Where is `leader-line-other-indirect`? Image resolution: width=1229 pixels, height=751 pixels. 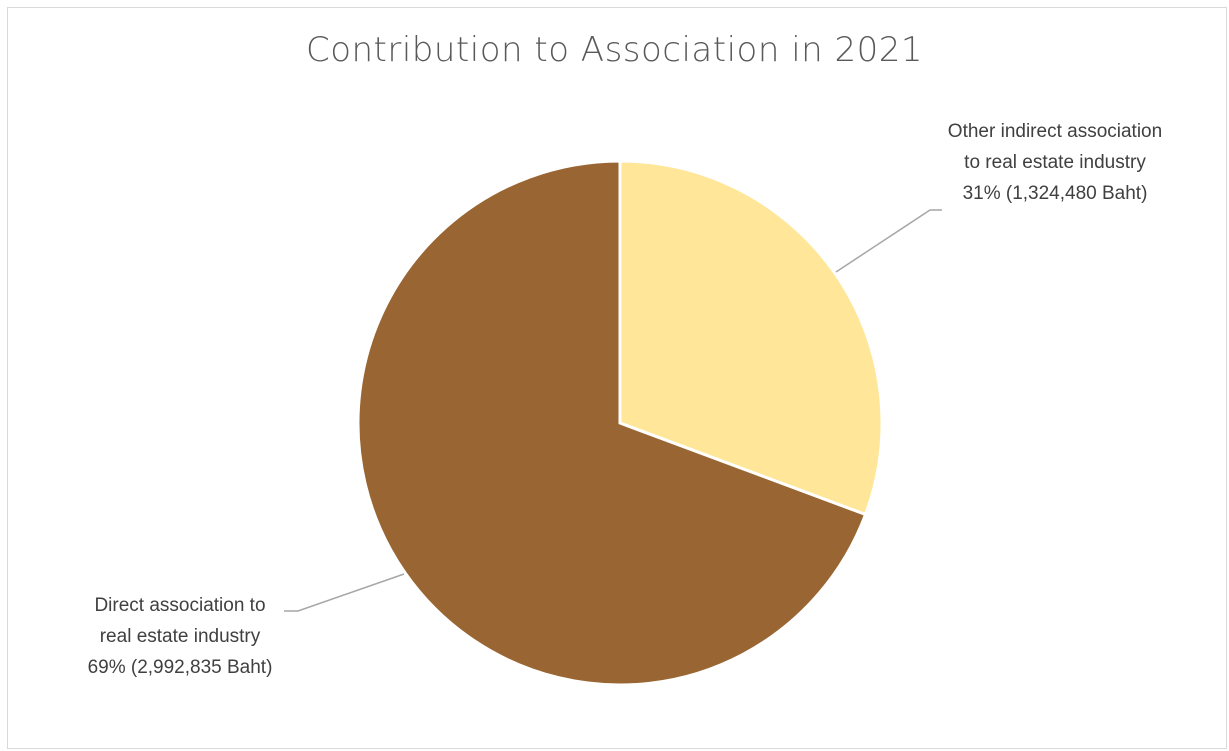
leader-line-other-indirect is located at coordinates (888, 241).